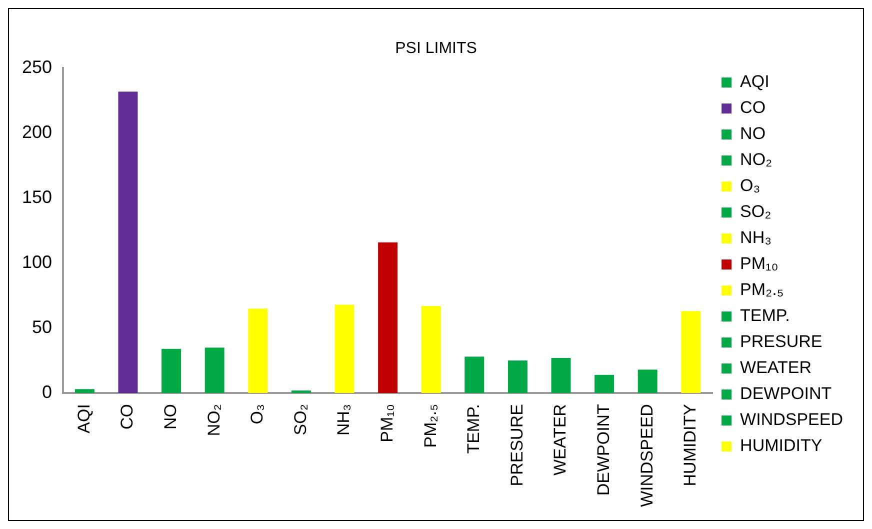 This screenshot has height=529, width=872. I want to click on legend-label: SO₂, so click(756, 212).